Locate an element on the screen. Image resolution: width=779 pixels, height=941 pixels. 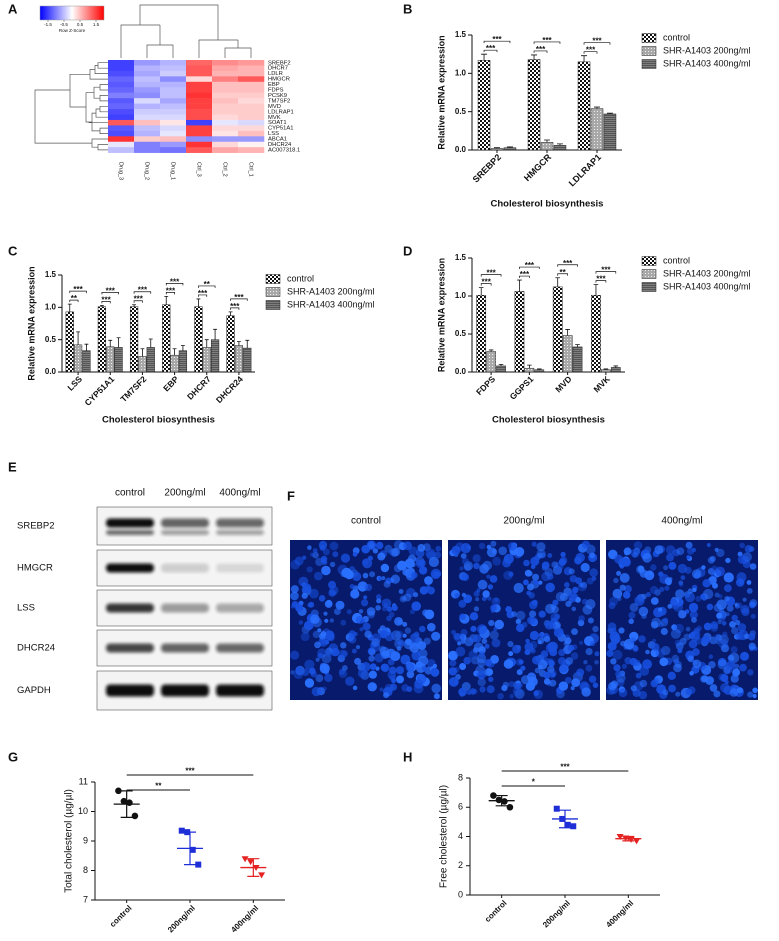
legend-label: SHR-A1403 200ng/ml is located at coordinates (707, 50).